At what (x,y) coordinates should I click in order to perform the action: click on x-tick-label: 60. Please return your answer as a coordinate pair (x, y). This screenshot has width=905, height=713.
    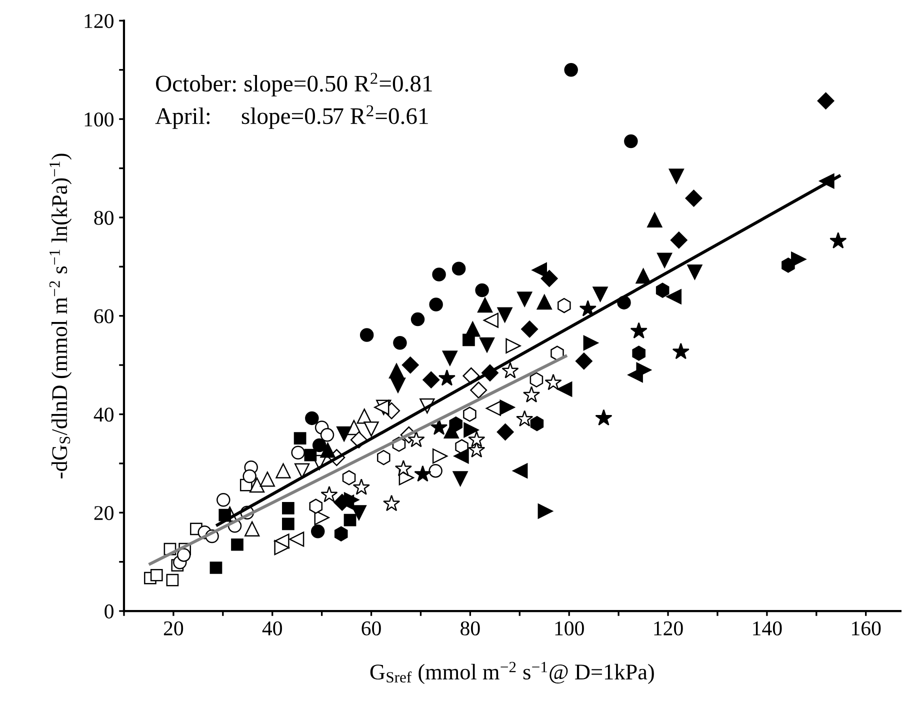
    Looking at the image, I should click on (371, 628).